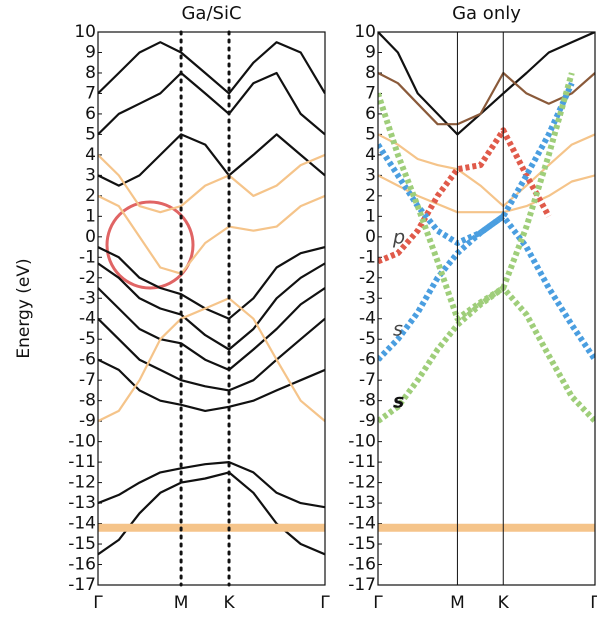 The image size is (597, 619). Describe the element at coordinates (24, 308) in the screenshot. I see `y-axis-label: Energy (eV)` at that location.